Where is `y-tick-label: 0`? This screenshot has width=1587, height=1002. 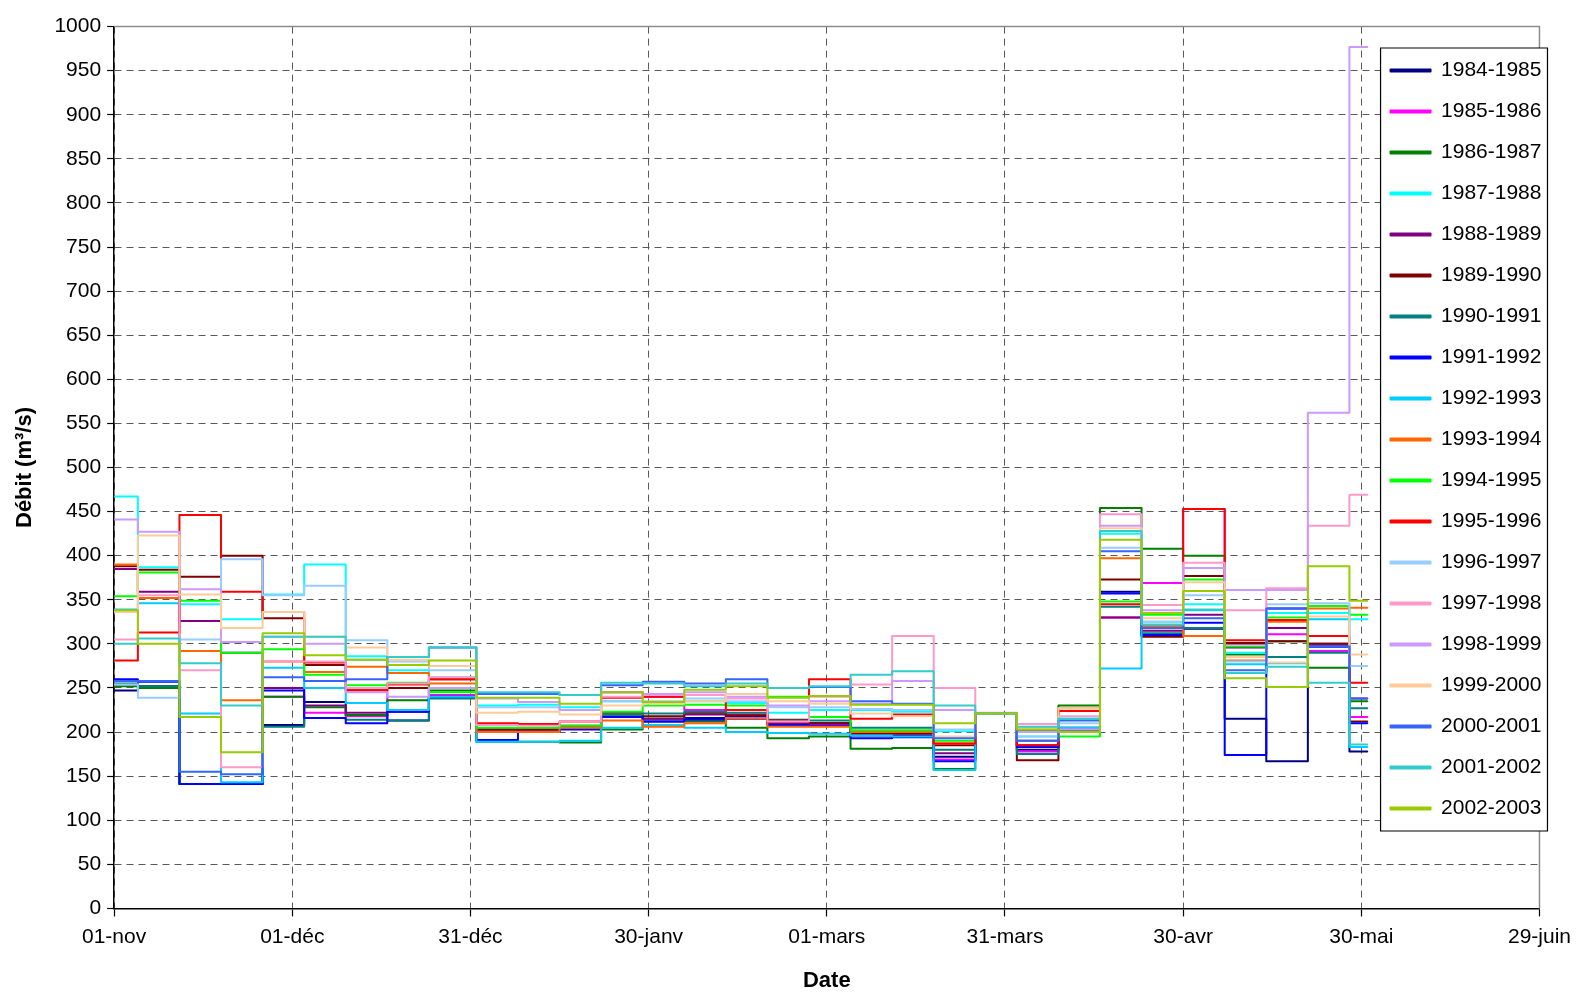 y-tick-label: 0 is located at coordinates (95, 907).